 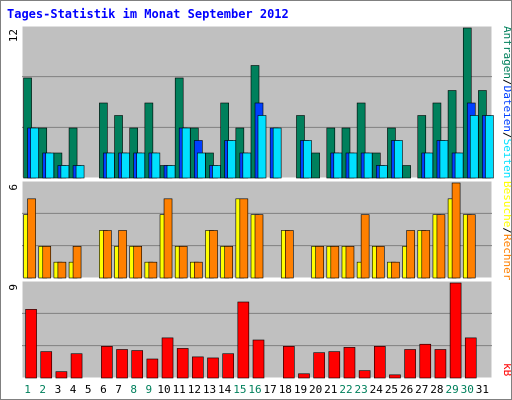 What do you see at coordinates (285, 389) in the screenshot?
I see `x-tick-label-day-18: 18` at bounding box center [285, 389].